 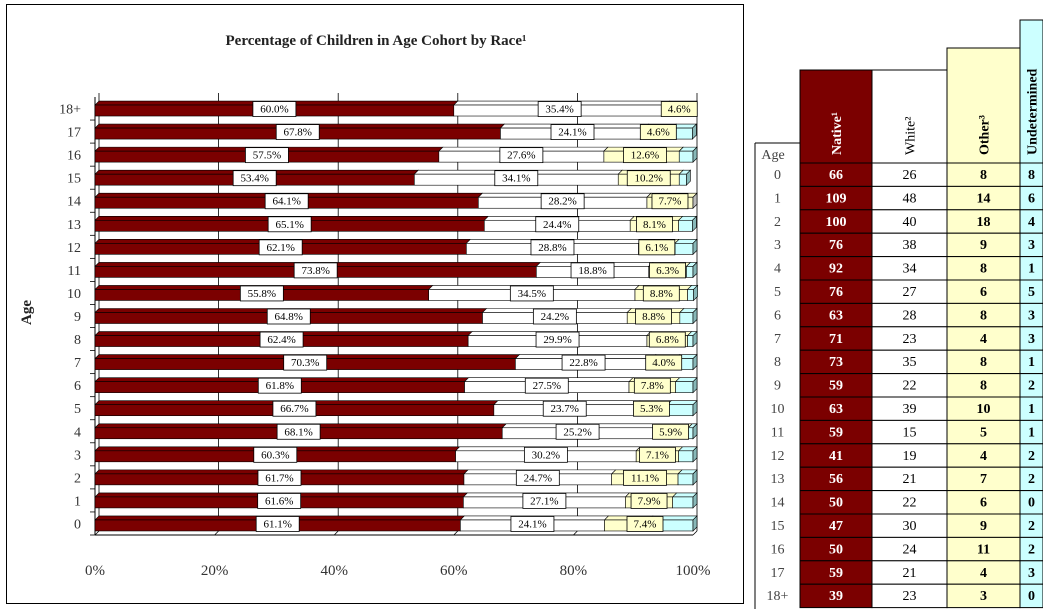 What do you see at coordinates (778, 573) in the screenshot?
I see `table-age-cell: 17` at bounding box center [778, 573].